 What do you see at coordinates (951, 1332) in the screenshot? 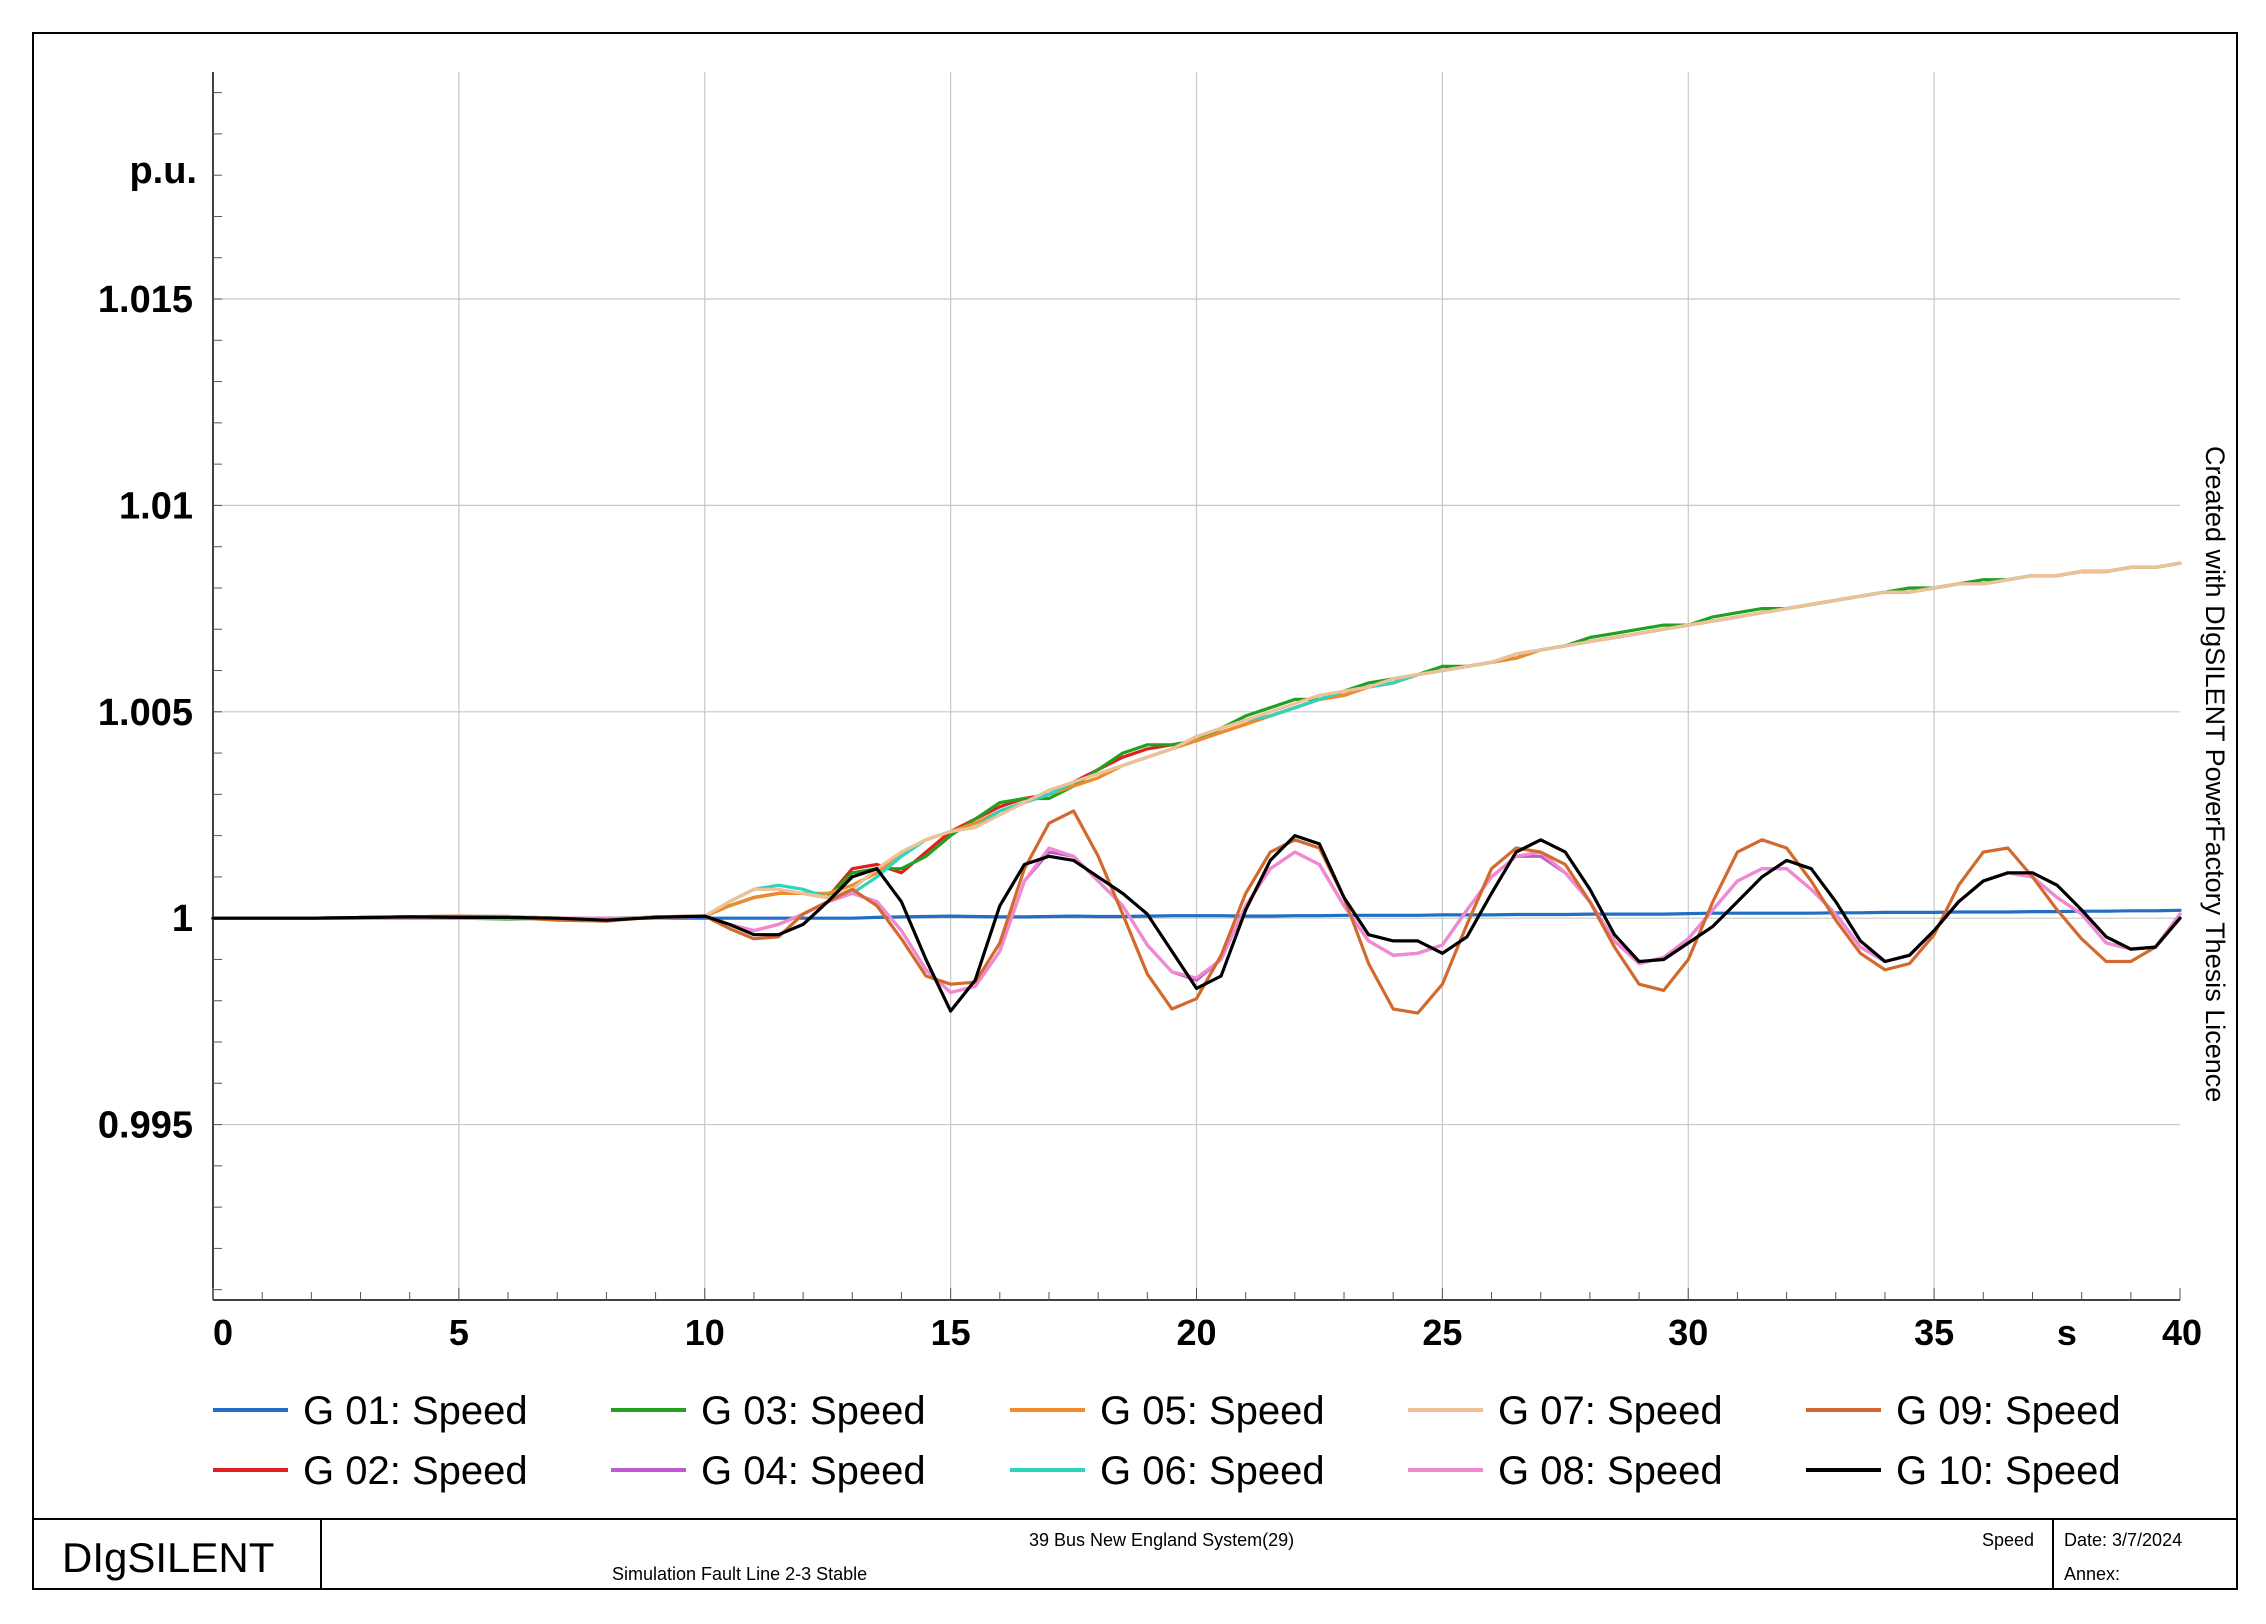
I see `x-tick-label: 15` at bounding box center [951, 1332].